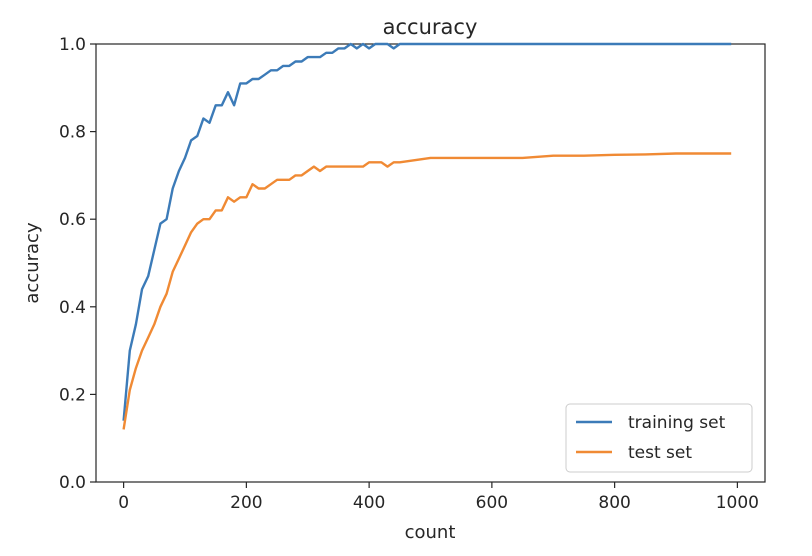 The image size is (812, 556). I want to click on legend-label-test-set: test set, so click(660, 453).